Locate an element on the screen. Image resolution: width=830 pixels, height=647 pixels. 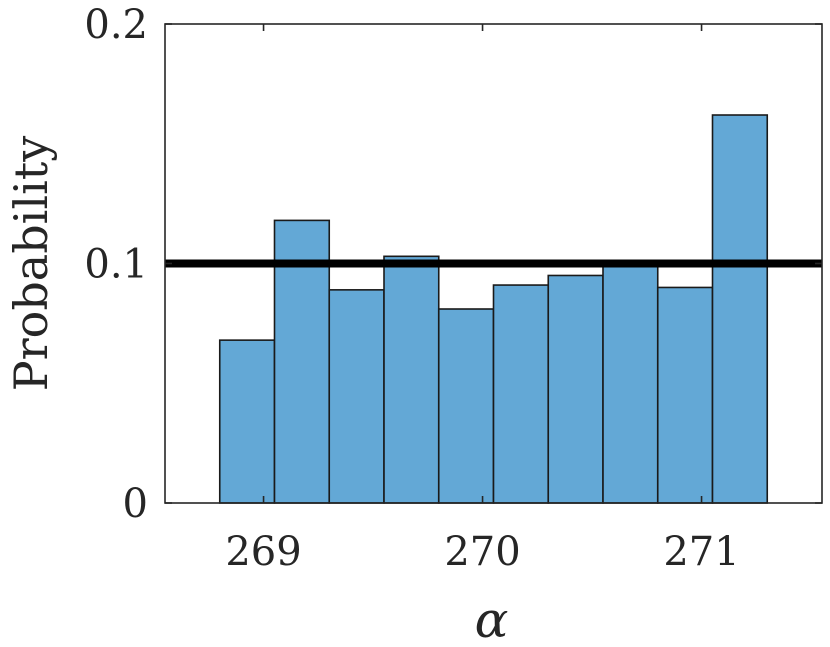
y-axis-title: Probability is located at coordinates (31, 264).